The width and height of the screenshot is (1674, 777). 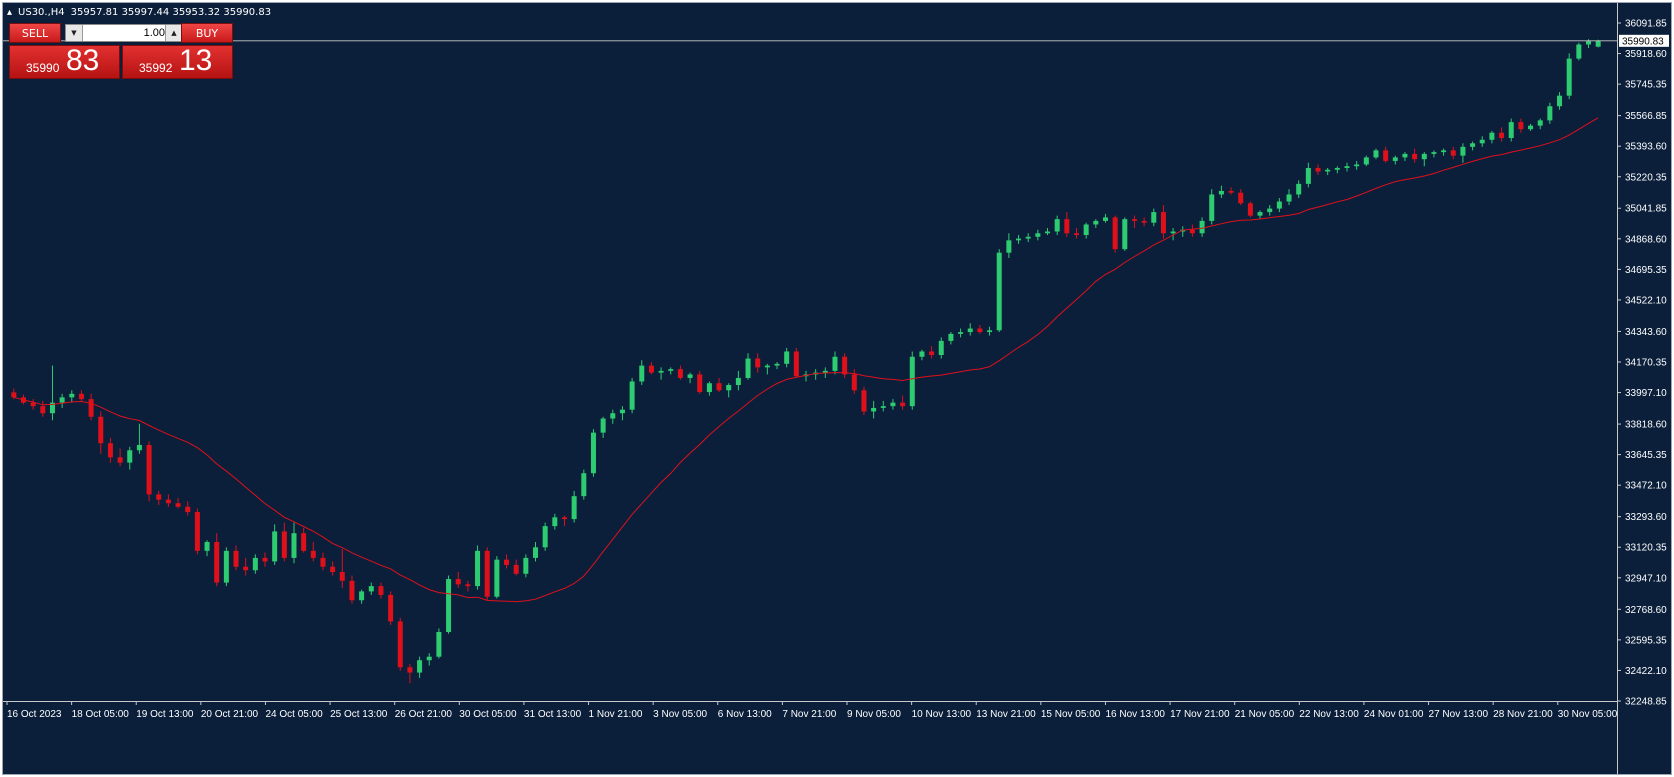 What do you see at coordinates (1646, 363) in the screenshot?
I see `y-tick-label: 34170.35` at bounding box center [1646, 363].